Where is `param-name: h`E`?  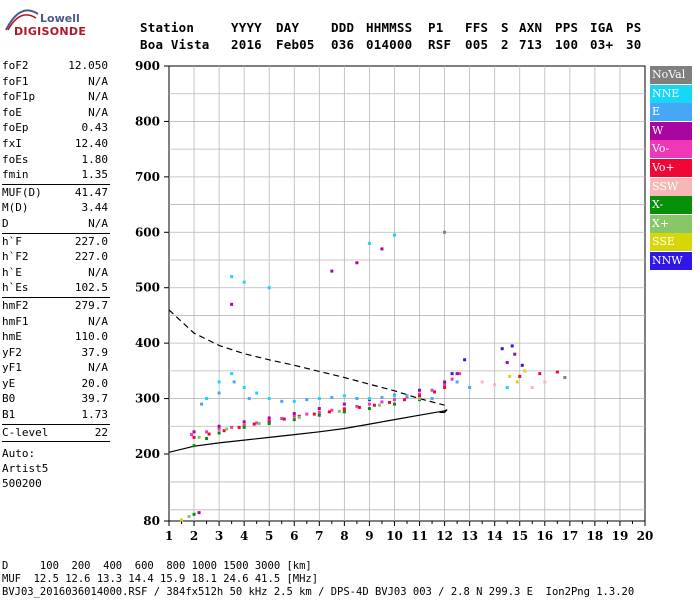
param-name: h`E is located at coordinates (12, 272).